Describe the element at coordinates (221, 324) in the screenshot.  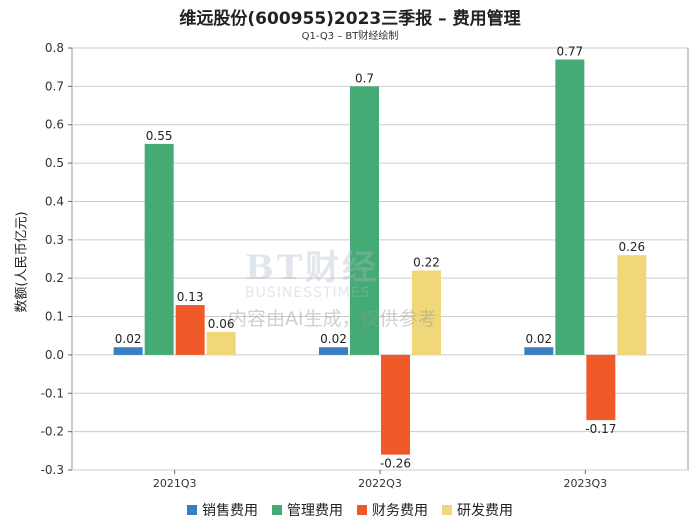
I see `data-label: 0.06` at that location.